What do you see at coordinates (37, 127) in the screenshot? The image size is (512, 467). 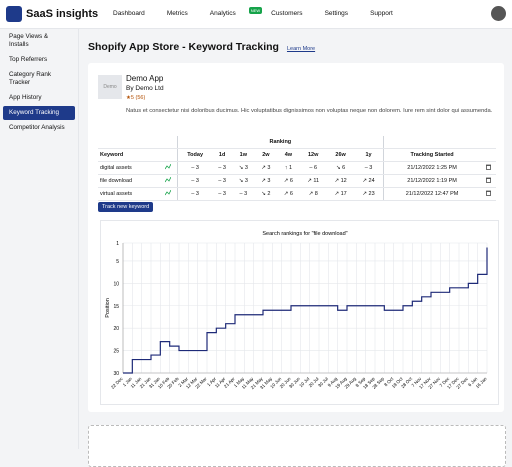 I see `sidebar-item: Competitor Analysis` at bounding box center [37, 127].